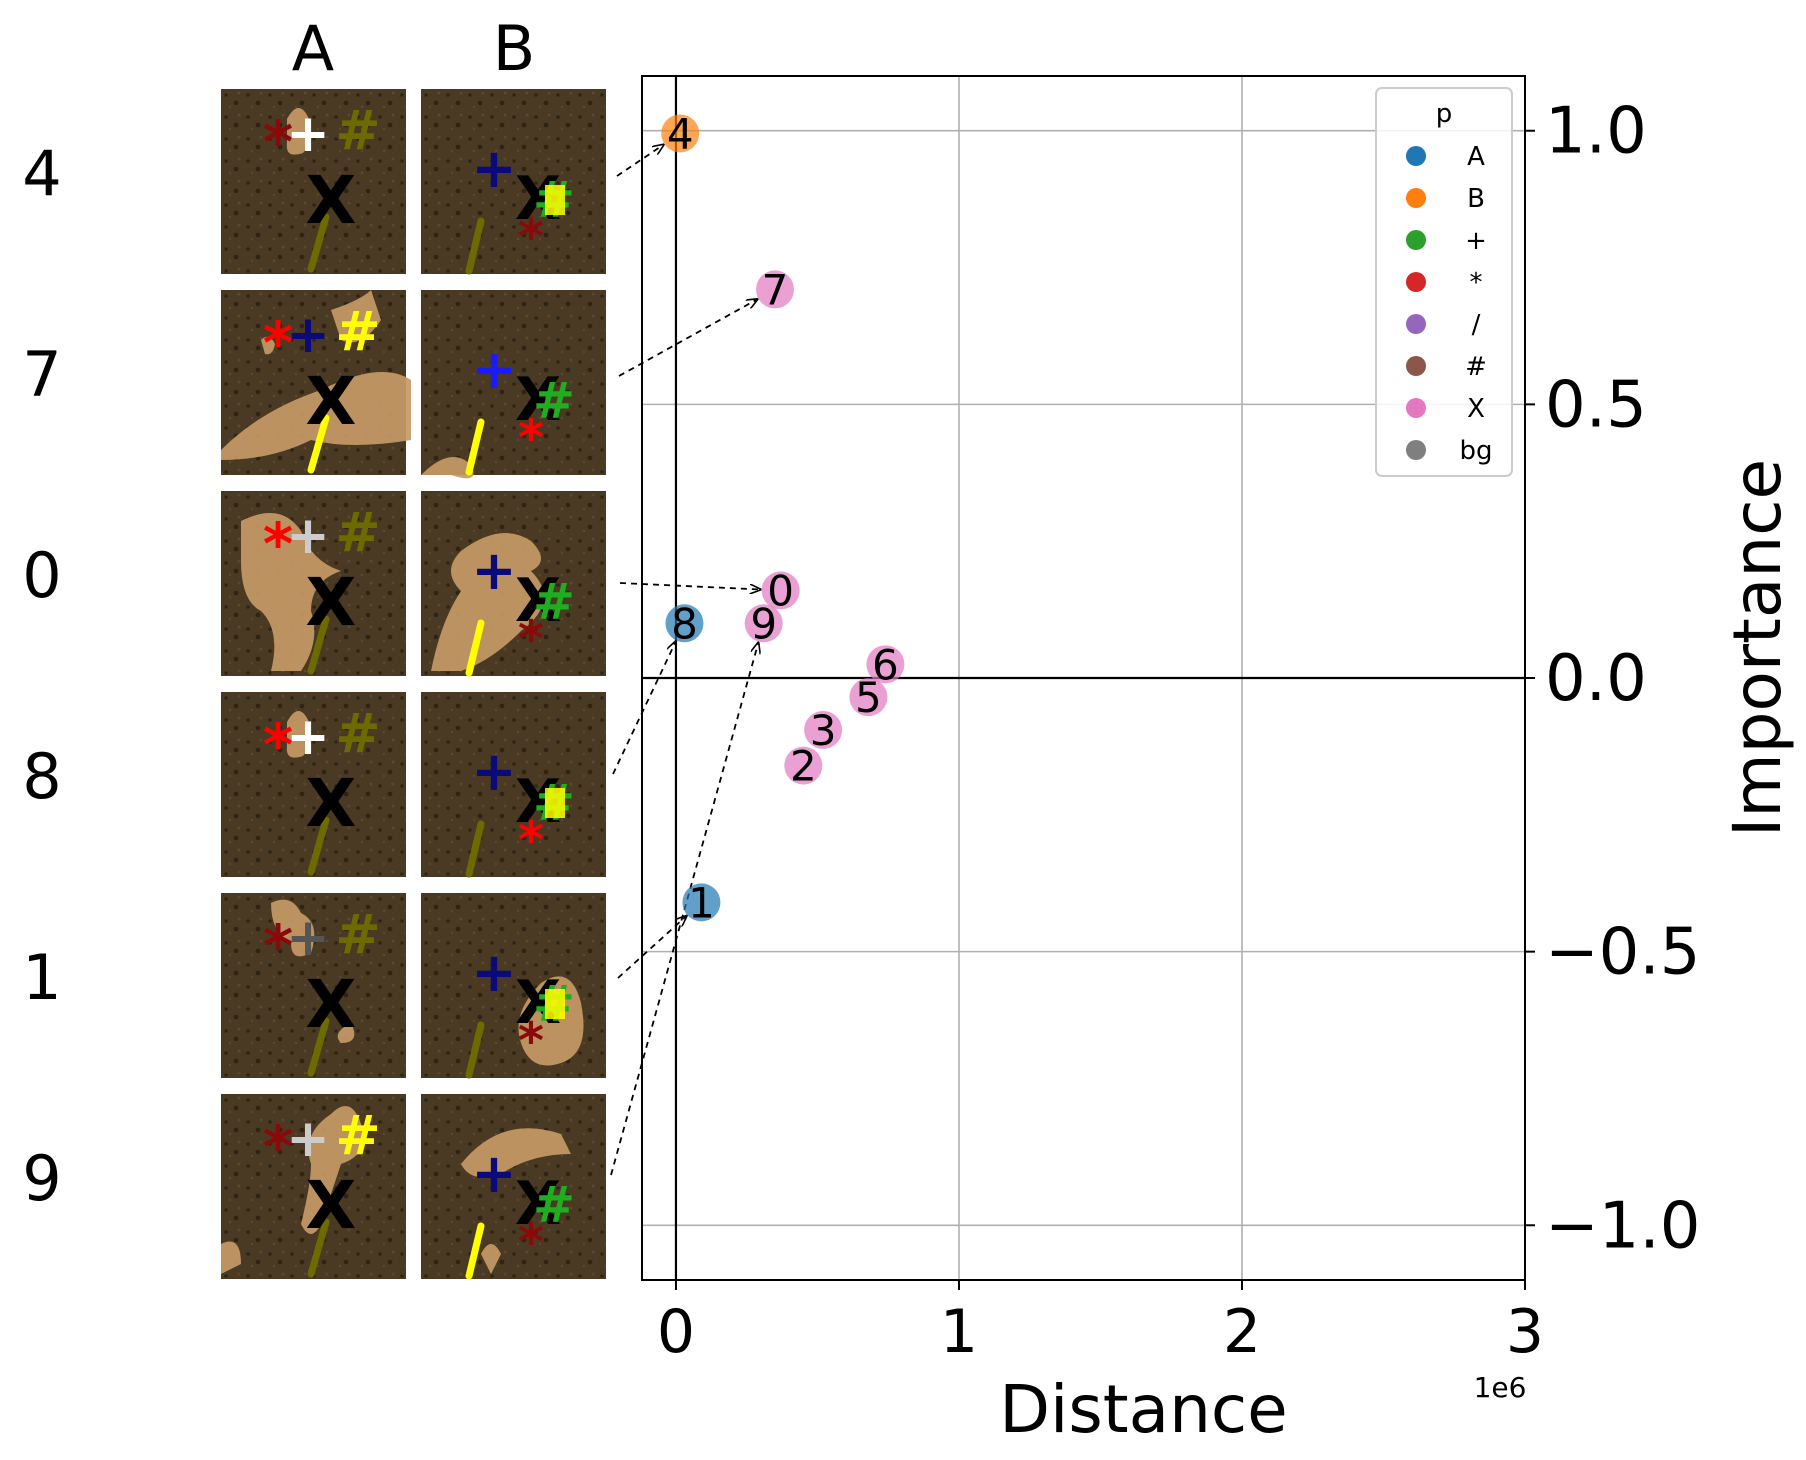 The image size is (1806, 1460). What do you see at coordinates (41, 1178) in the screenshot?
I see `panel-row-label: 9` at bounding box center [41, 1178].